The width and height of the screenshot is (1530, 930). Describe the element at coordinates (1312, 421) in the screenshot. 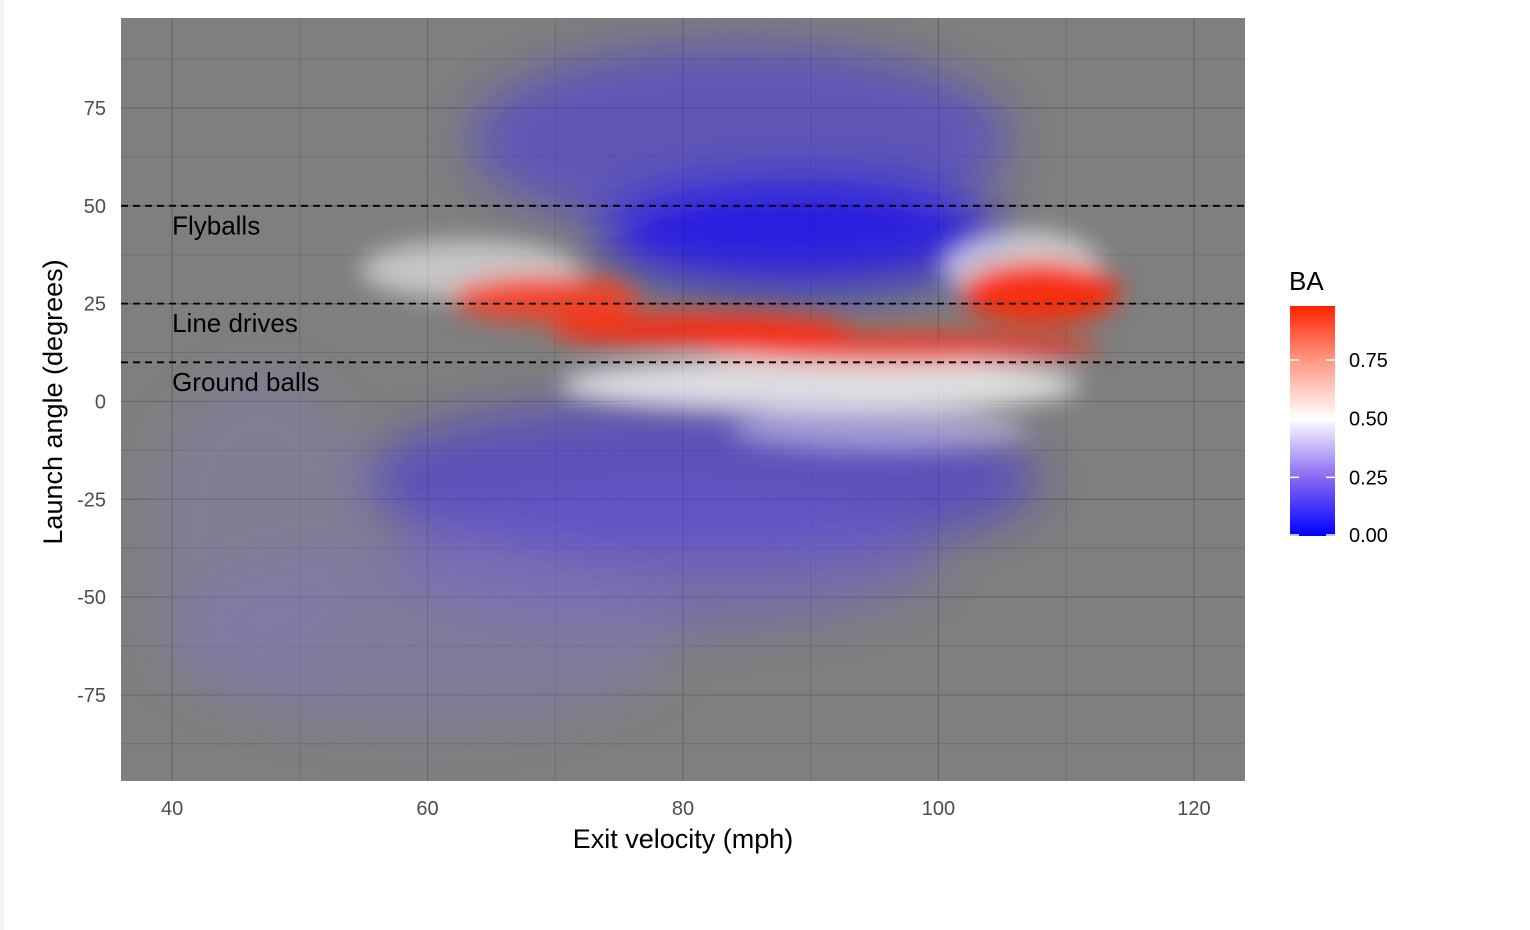

I see `legend-colorbar` at that location.